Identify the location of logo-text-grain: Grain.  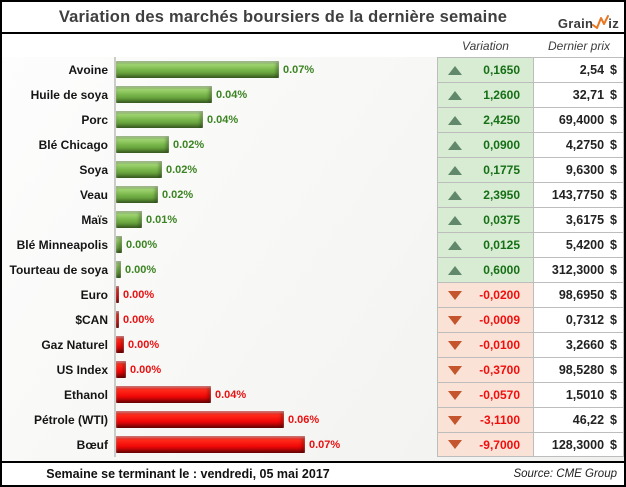
(575, 23).